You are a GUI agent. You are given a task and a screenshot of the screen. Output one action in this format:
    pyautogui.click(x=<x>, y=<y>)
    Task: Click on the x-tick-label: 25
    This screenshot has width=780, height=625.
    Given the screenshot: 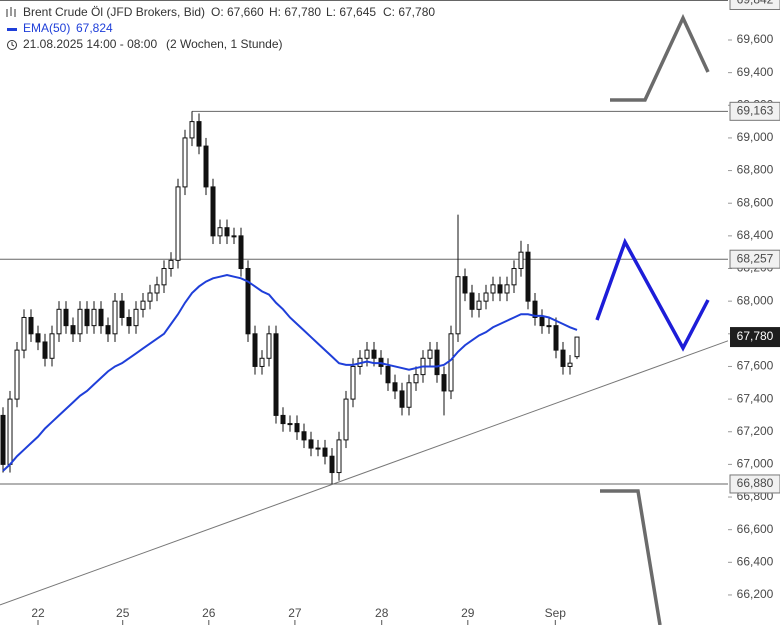 What is the action you would take?
    pyautogui.click(x=123, y=613)
    